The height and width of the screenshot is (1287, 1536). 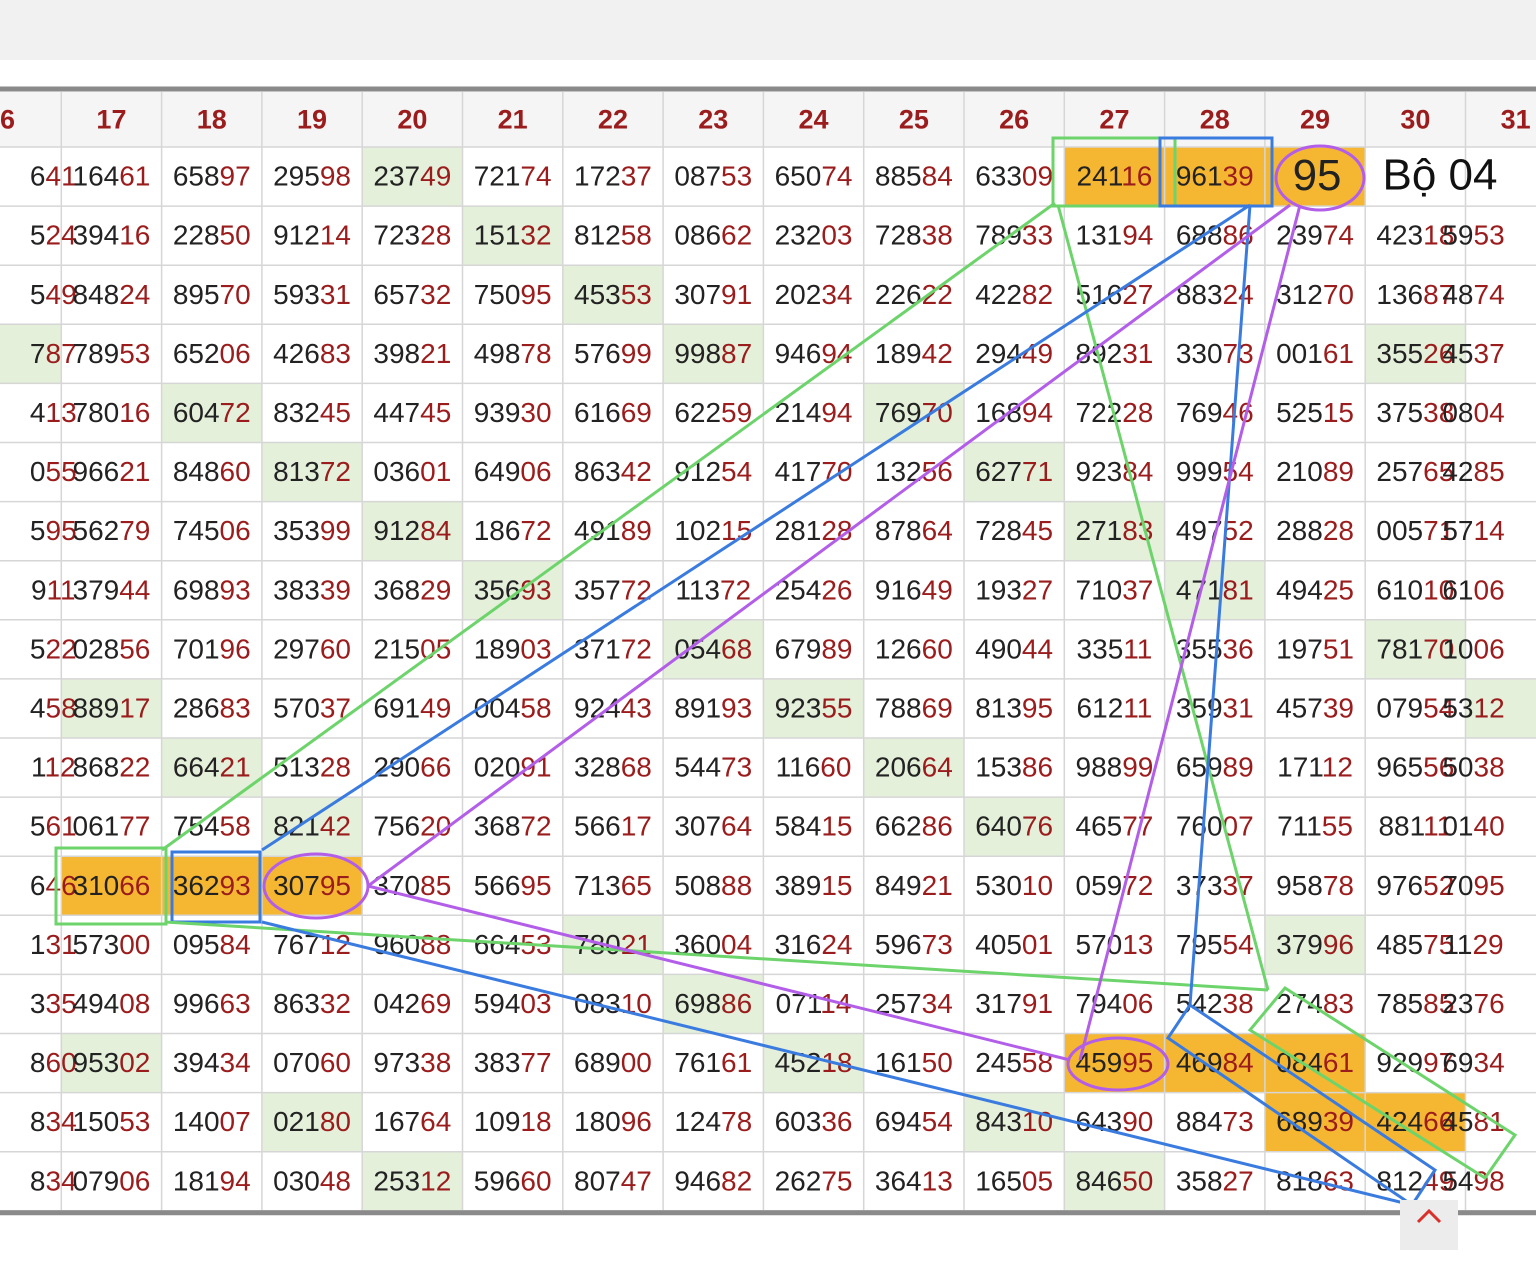 I want to click on cell-value: 31791, so click(x=1014, y=1003).